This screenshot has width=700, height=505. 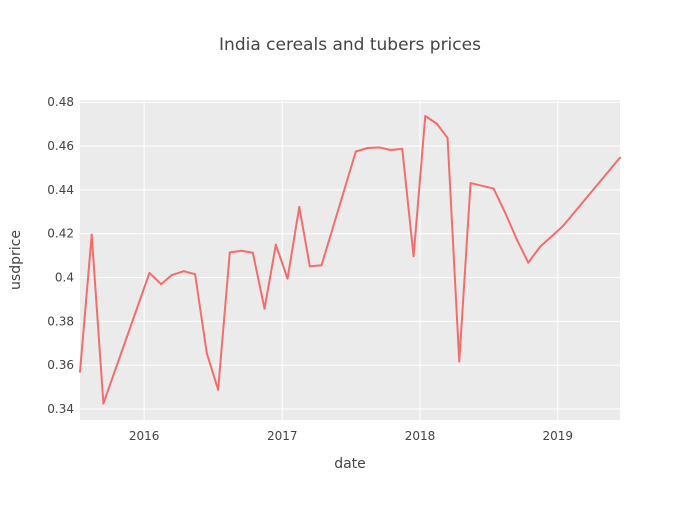 What do you see at coordinates (60, 190) in the screenshot?
I see `y-tick-label: 0.44` at bounding box center [60, 190].